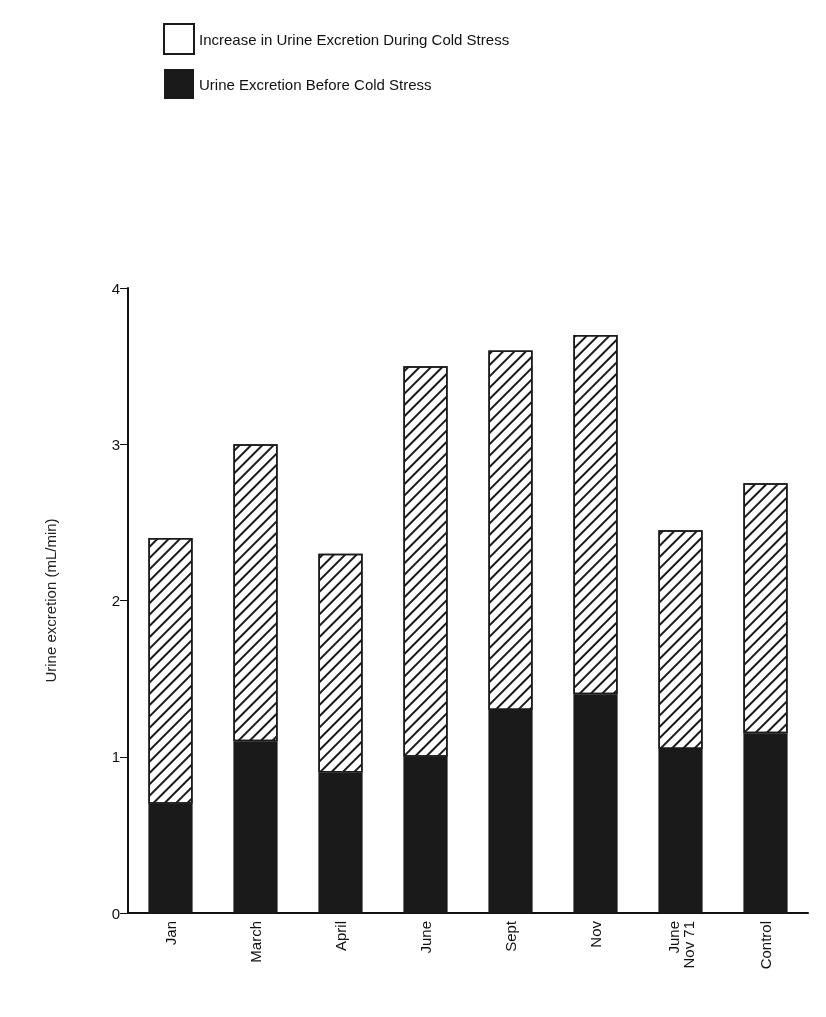 Image resolution: width=826 pixels, height=1017 pixels. What do you see at coordinates (115, 913) in the screenshot?
I see `y-tick-label: 0` at bounding box center [115, 913].